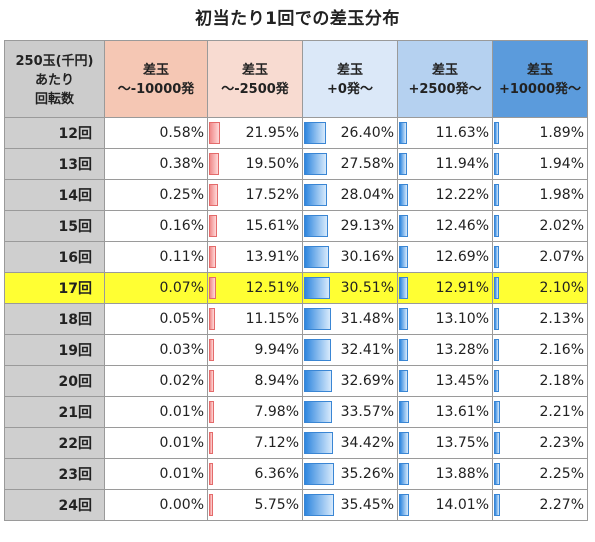 This screenshot has width=595, height=542. I want to click on percent-value: 2.23%, so click(561, 443).